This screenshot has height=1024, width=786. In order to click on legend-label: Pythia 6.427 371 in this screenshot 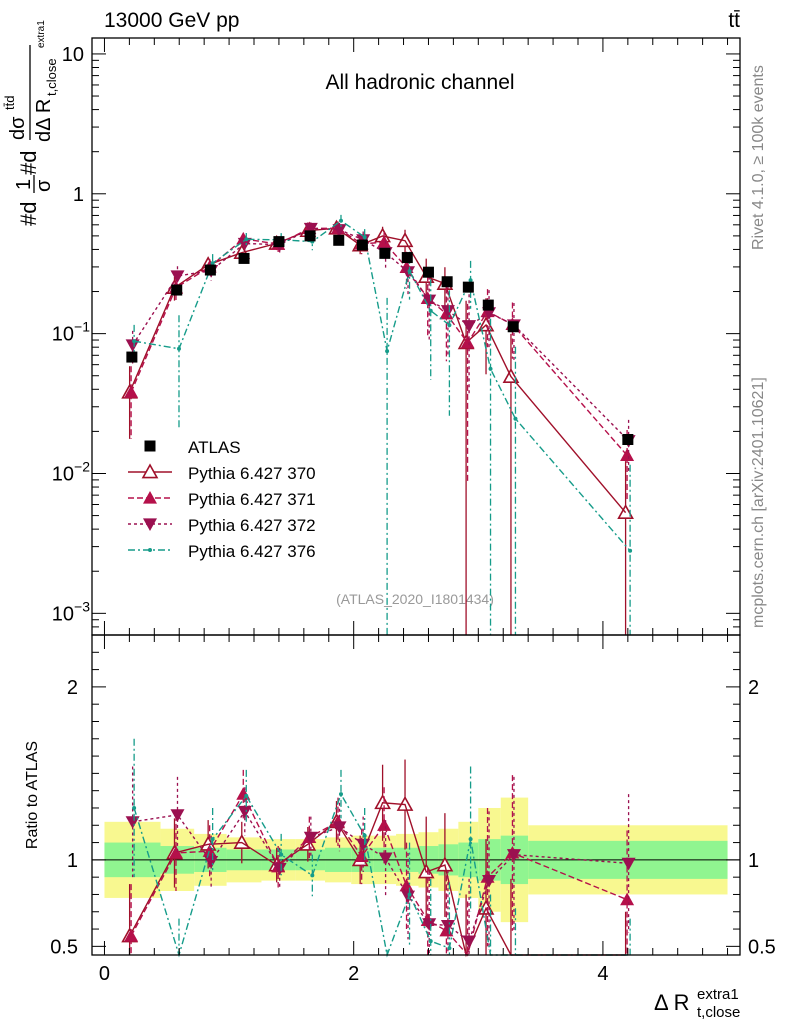, I will do `click(252, 499)`.